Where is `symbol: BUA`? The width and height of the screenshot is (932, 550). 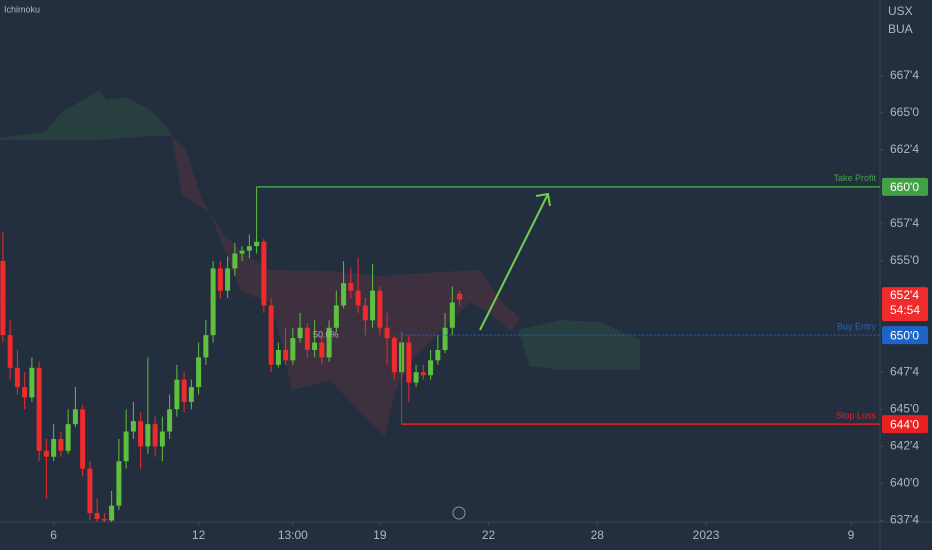
symbol: BUA is located at coordinates (900, 29).